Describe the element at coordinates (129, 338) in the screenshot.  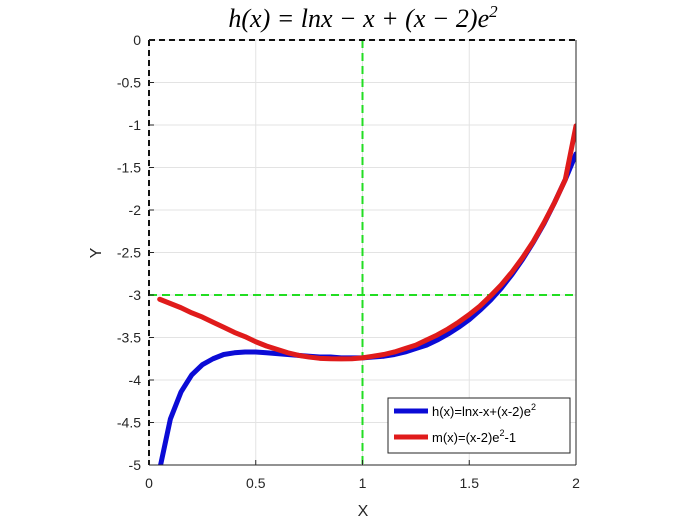
I see `y-tick-label: -3.5` at that location.